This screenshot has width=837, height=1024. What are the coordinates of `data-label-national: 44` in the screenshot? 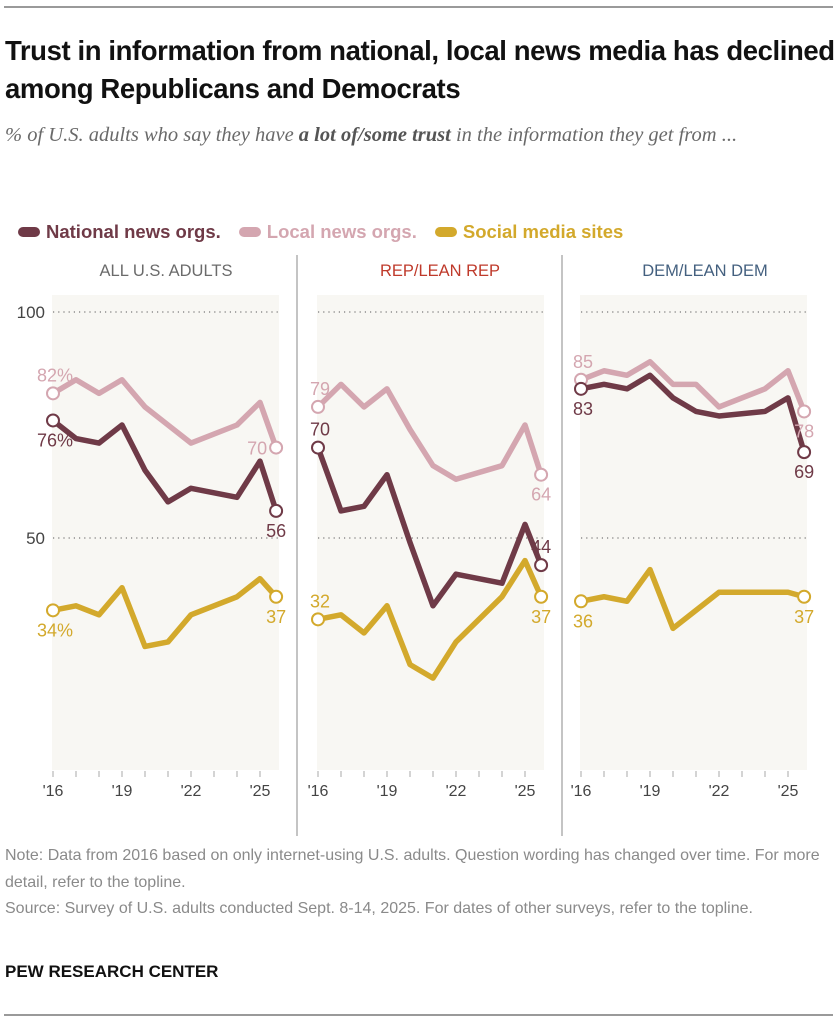 It's located at (541, 547).